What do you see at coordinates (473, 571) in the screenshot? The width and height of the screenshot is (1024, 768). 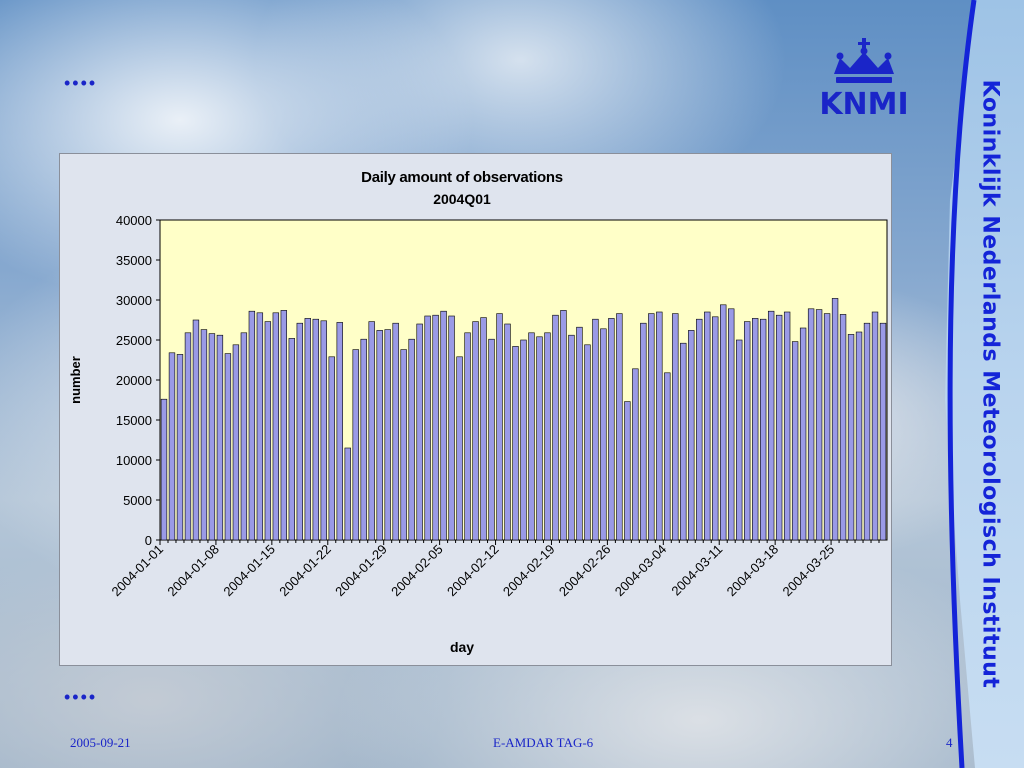 I see `x-tick-label: 2004-02-12` at bounding box center [473, 571].